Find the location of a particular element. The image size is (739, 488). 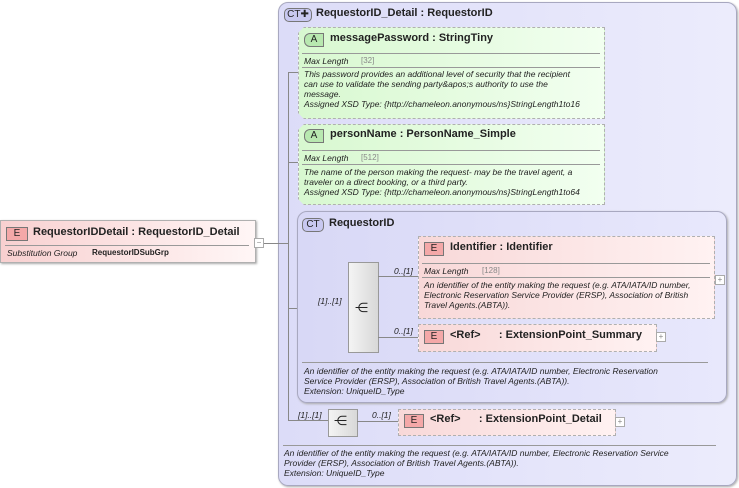

ct-type: : RequestorID is located at coordinates (456, 13).